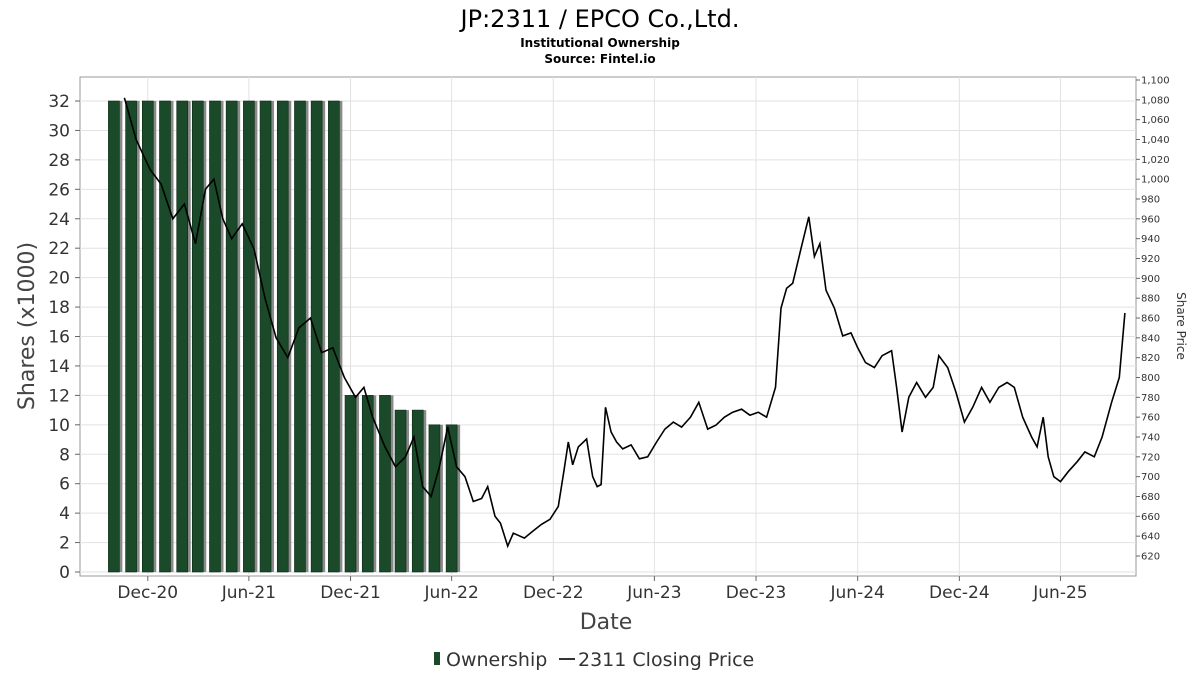 Image resolution: width=1200 pixels, height=675 pixels. I want to click on y2-tick-label: 1,000, so click(1155, 180).